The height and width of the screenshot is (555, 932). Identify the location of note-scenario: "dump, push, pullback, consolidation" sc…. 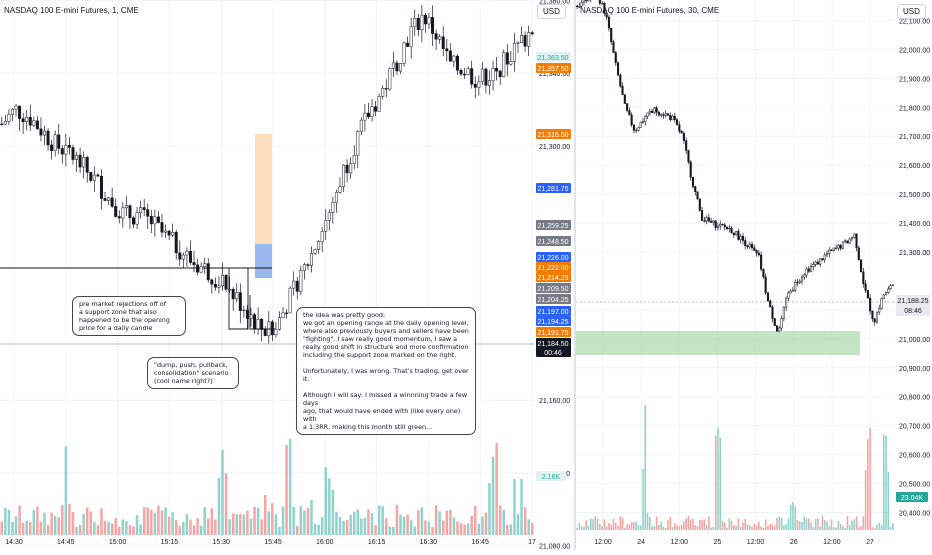
(193, 373).